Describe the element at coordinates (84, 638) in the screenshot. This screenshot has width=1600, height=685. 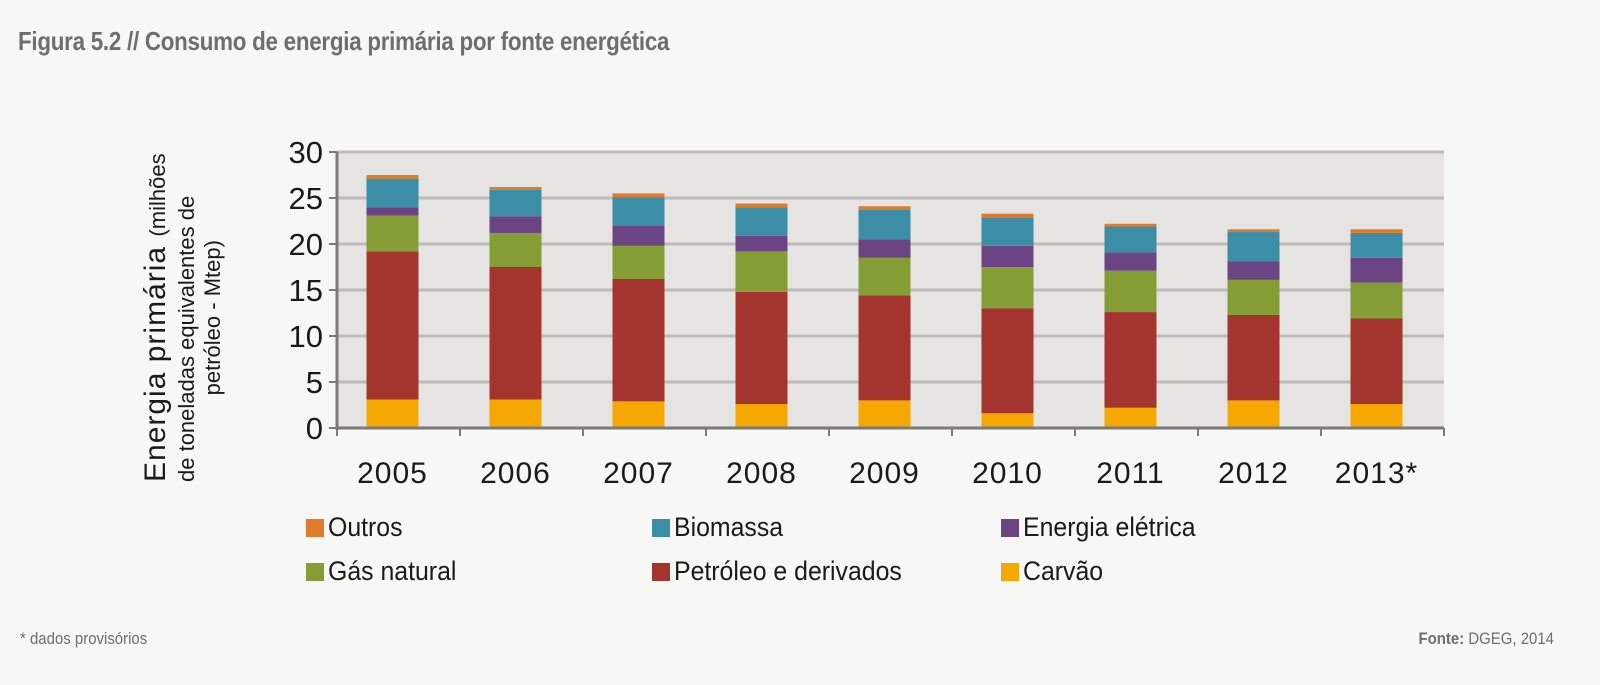
I see `footnote: * dados provisórios` at that location.